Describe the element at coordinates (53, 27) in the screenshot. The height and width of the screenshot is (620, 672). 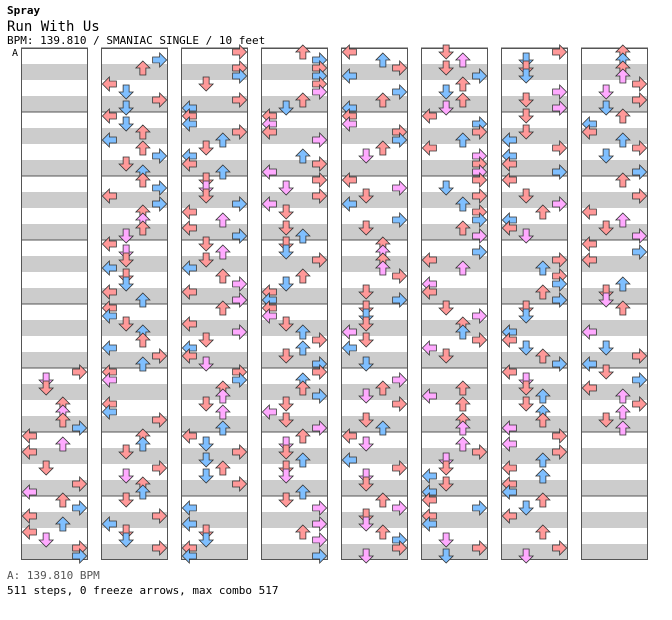
I see `song-title: Run With Us` at that location.